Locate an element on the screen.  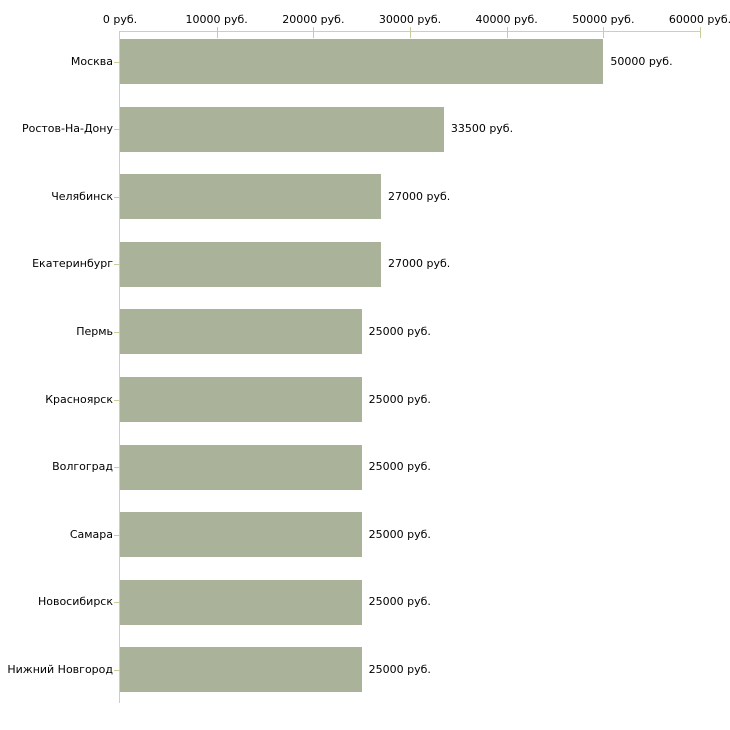
x-tick-label: 30000 руб. is located at coordinates (410, 19).